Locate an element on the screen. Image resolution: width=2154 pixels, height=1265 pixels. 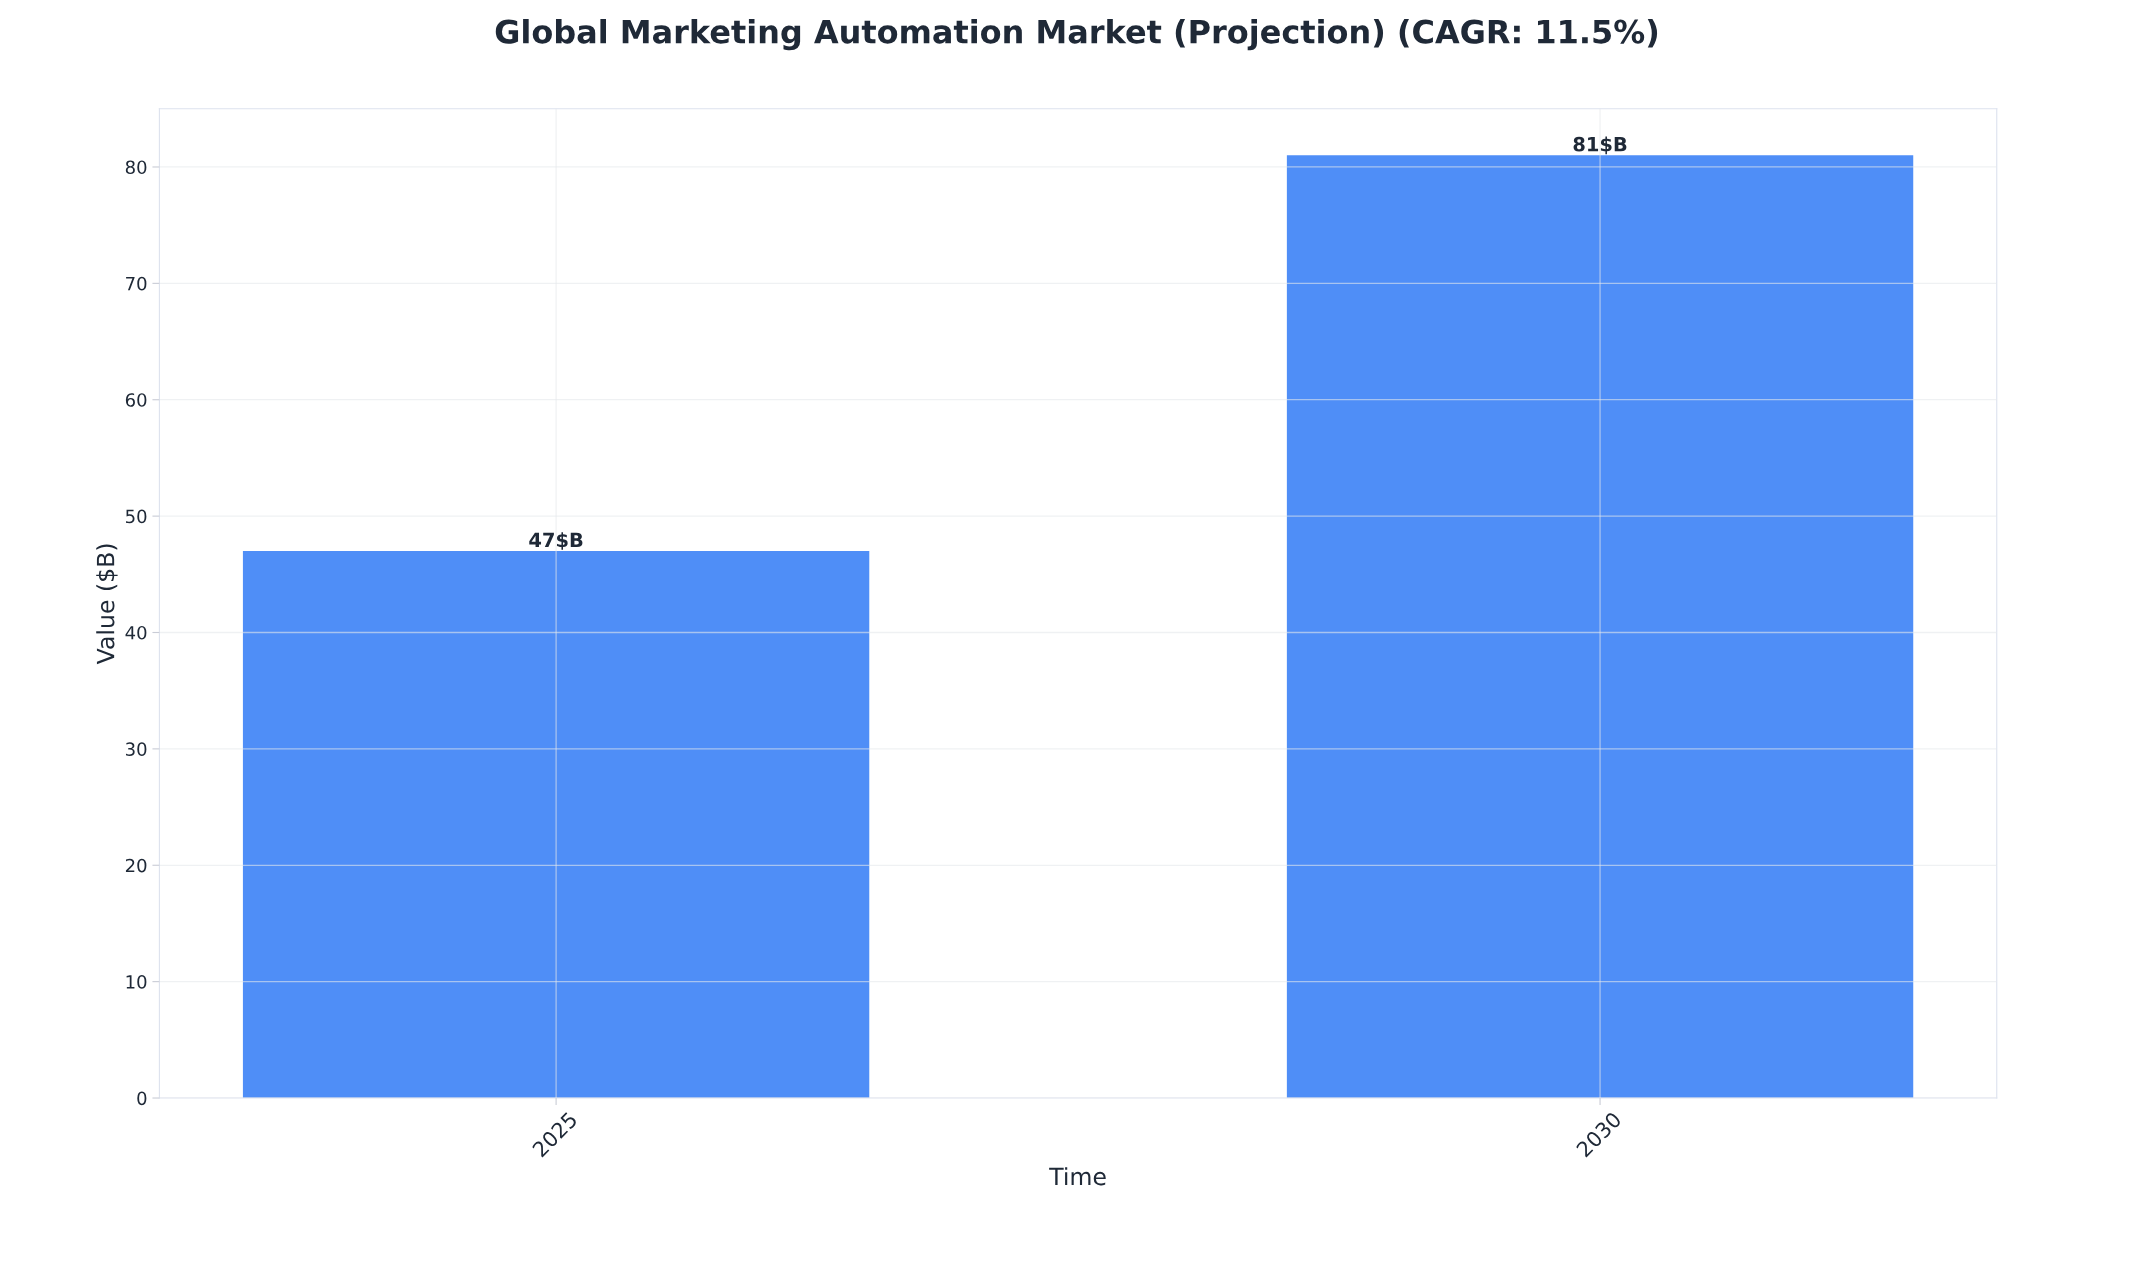
y-tick-label: 10 is located at coordinates (136, 982).